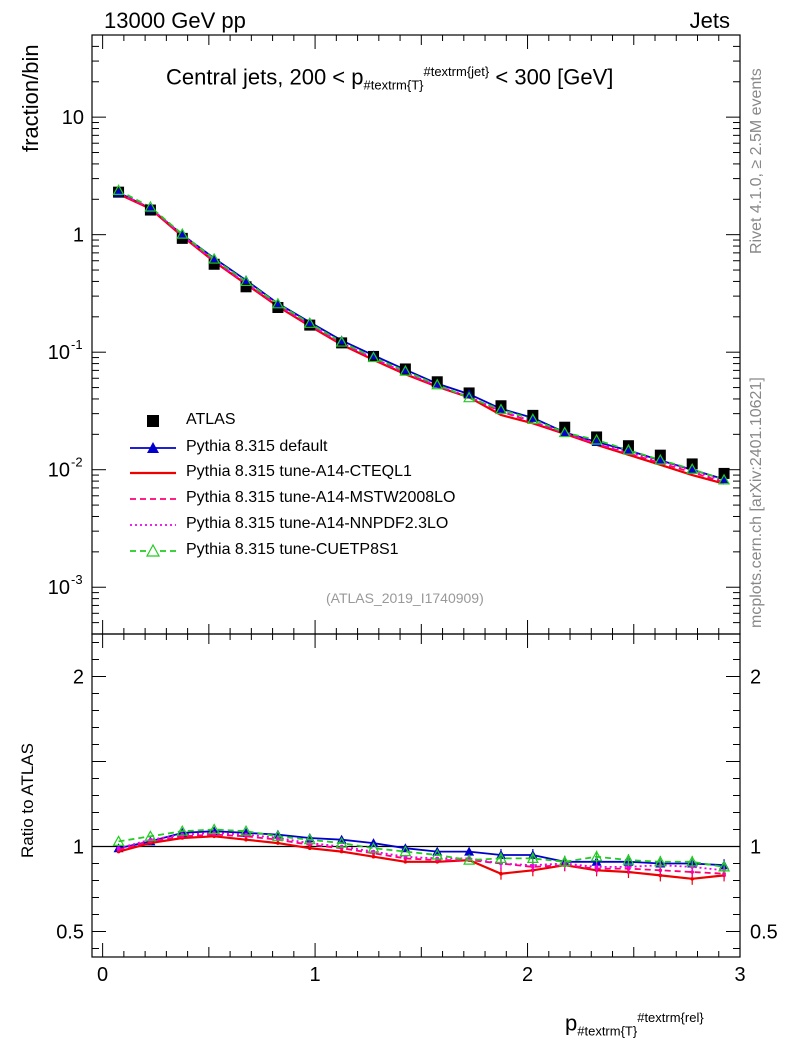 The height and width of the screenshot is (1039, 786). I want to click on xlab-sup: #textrm{rel}, so click(670, 1017).